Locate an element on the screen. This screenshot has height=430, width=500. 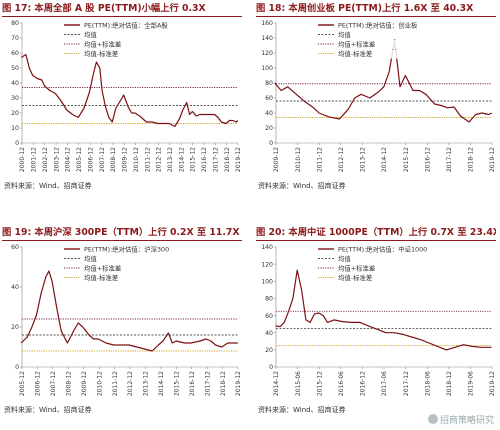
legend-label: PE(TTM):绝对估值：沪深300 is located at coordinates (126, 248).